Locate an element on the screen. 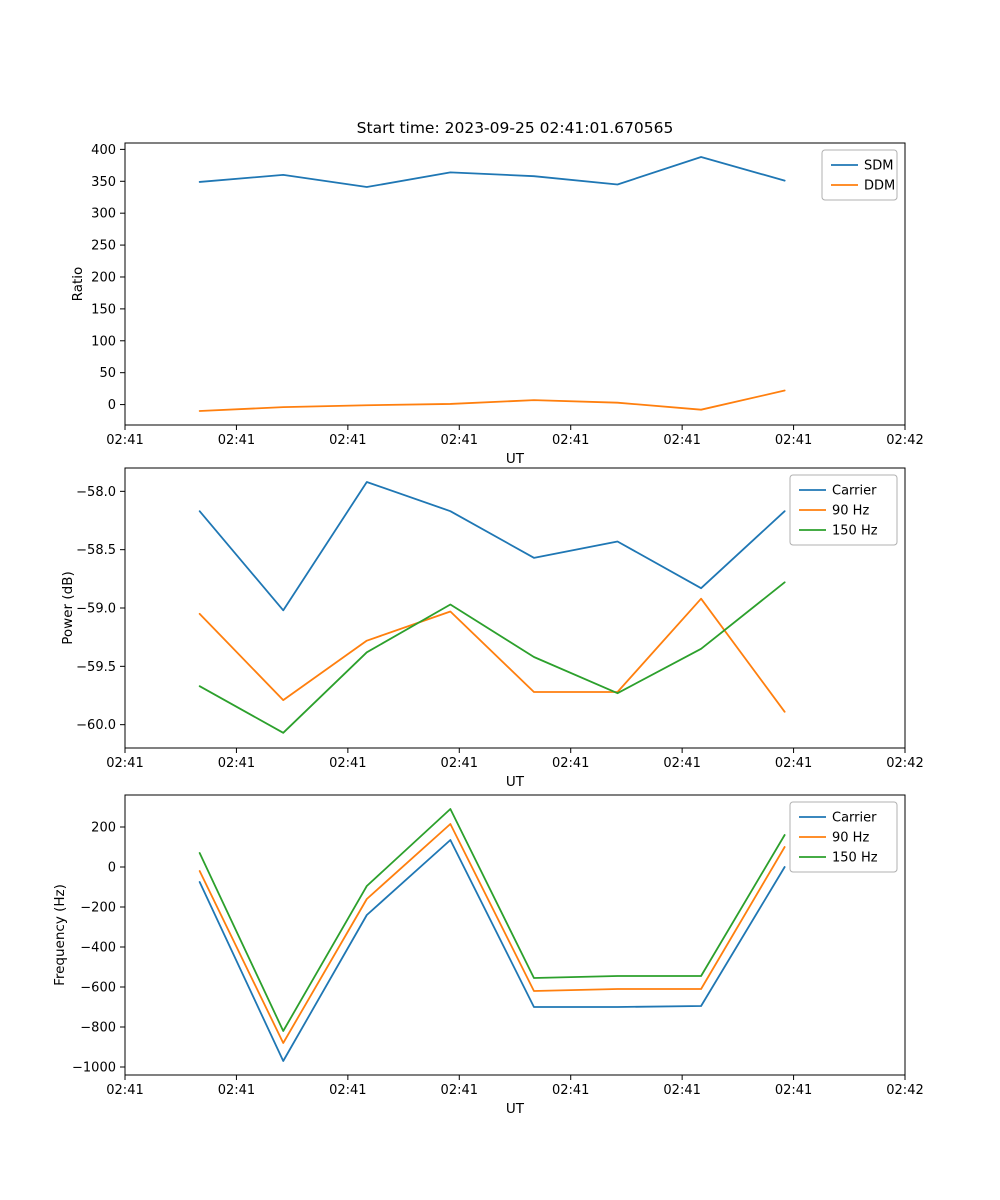 The image size is (1000, 1200). legend-label-sdm: SDM is located at coordinates (878, 166).